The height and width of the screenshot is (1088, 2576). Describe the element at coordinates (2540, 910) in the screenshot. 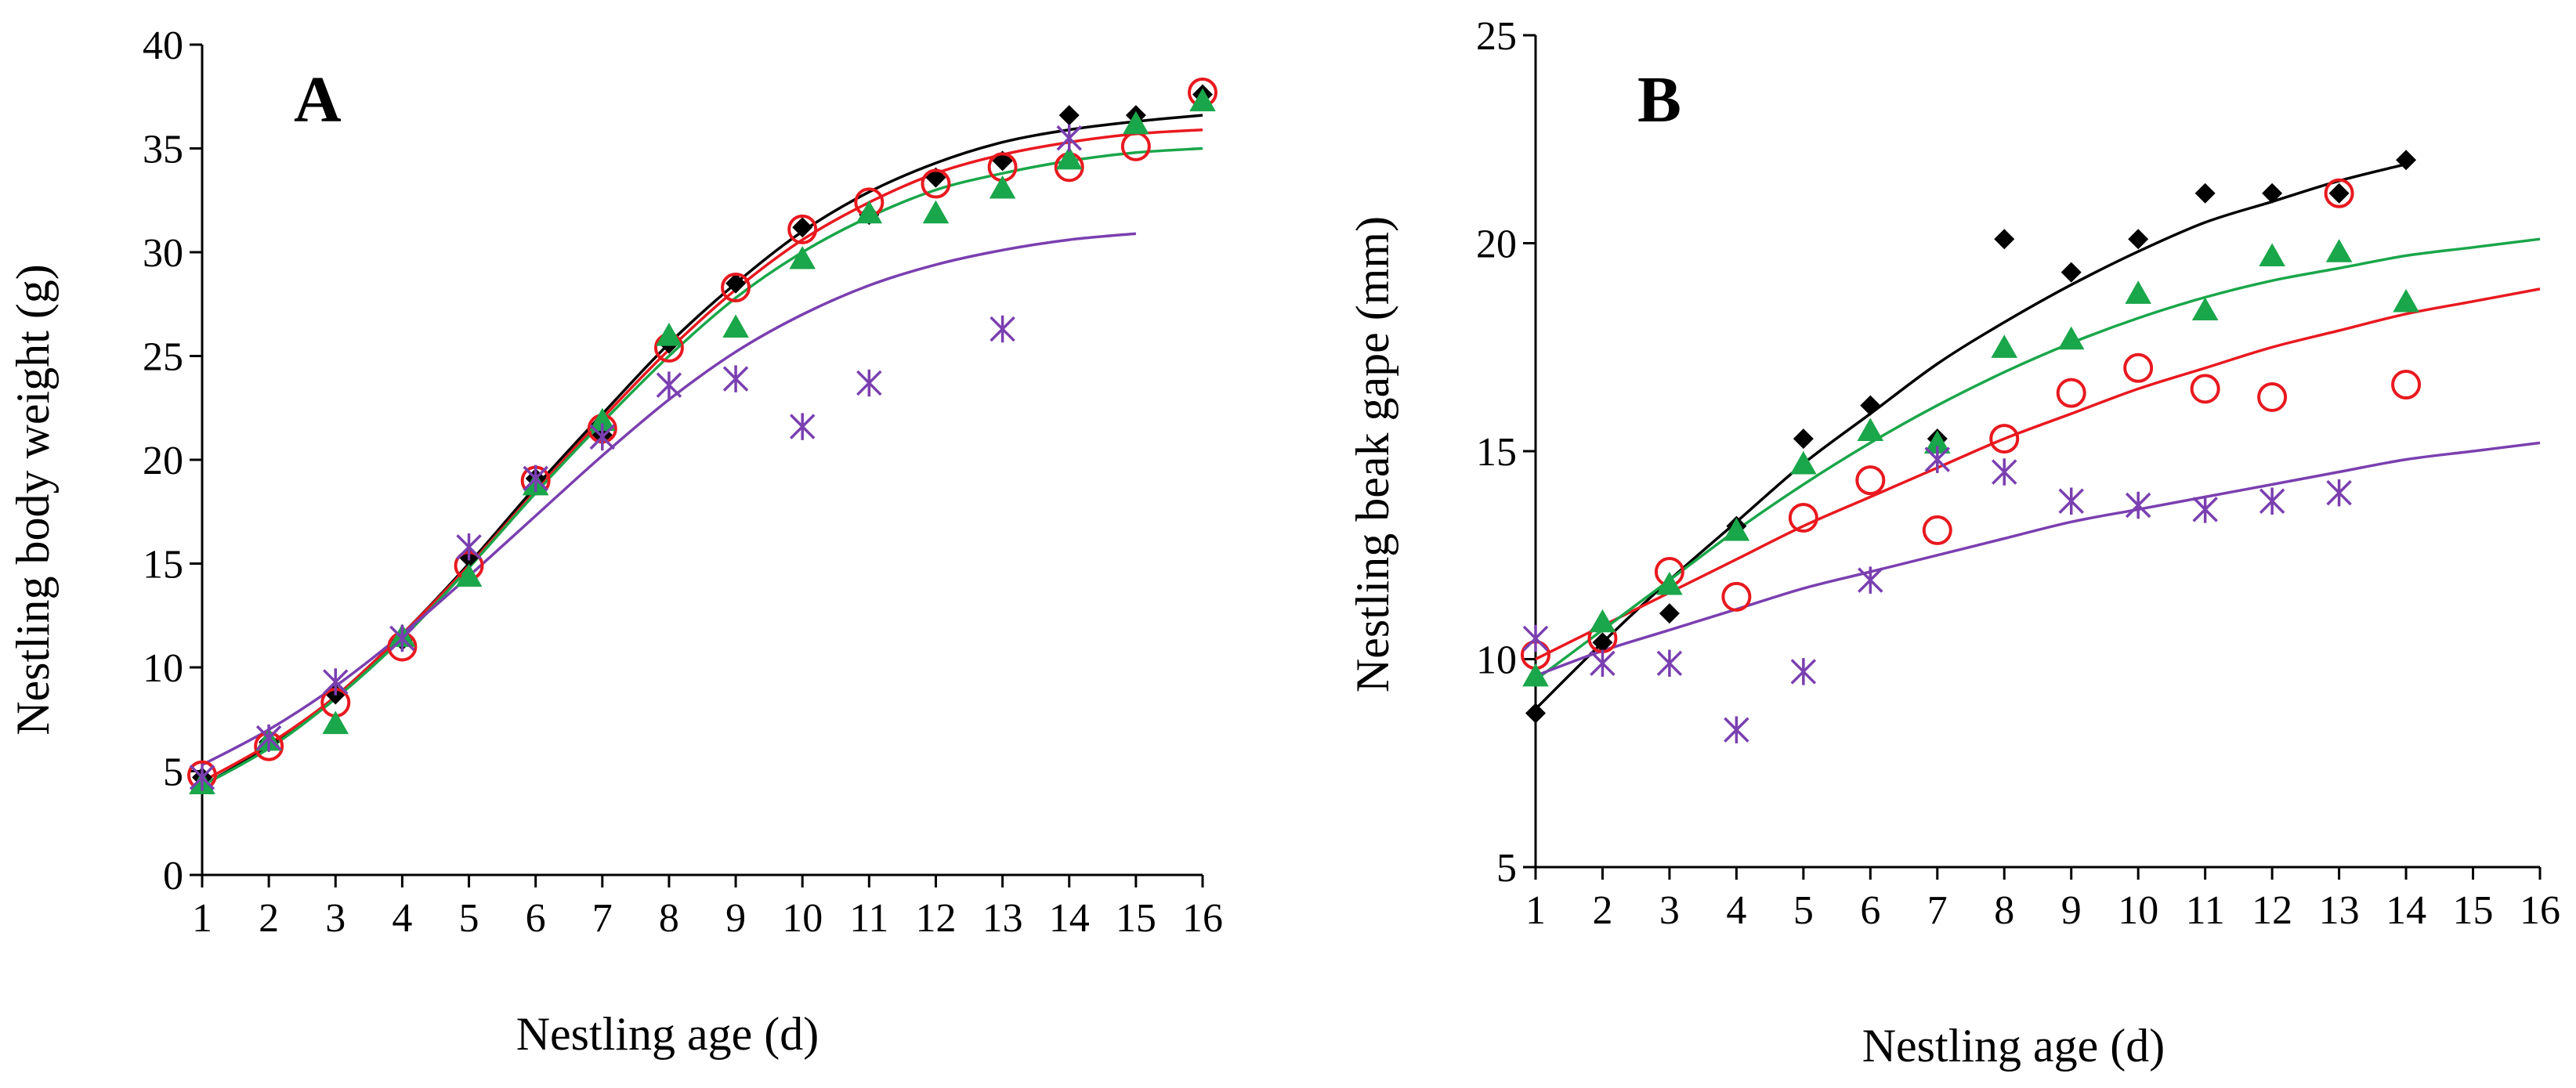

I see `panel-b-x-tick-label: 16` at that location.